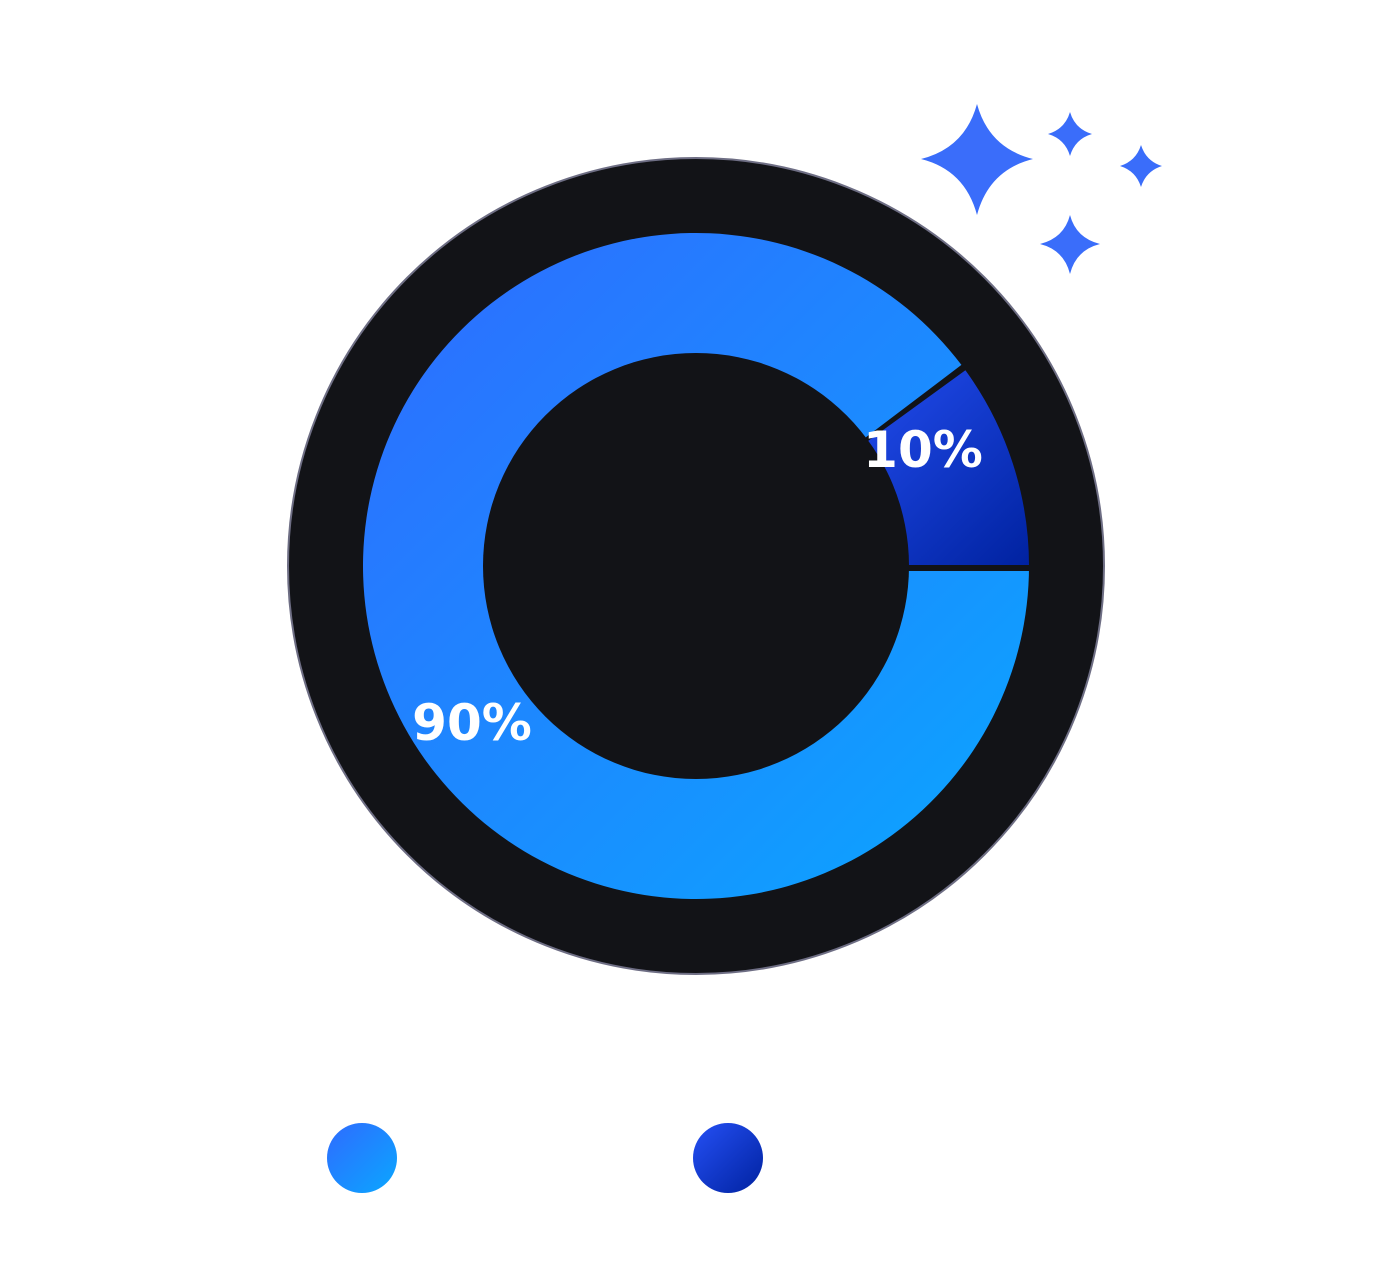 The height and width of the screenshot is (1278, 1389). Describe the element at coordinates (545, 1158) in the screenshot. I see `chart-legend` at that location.